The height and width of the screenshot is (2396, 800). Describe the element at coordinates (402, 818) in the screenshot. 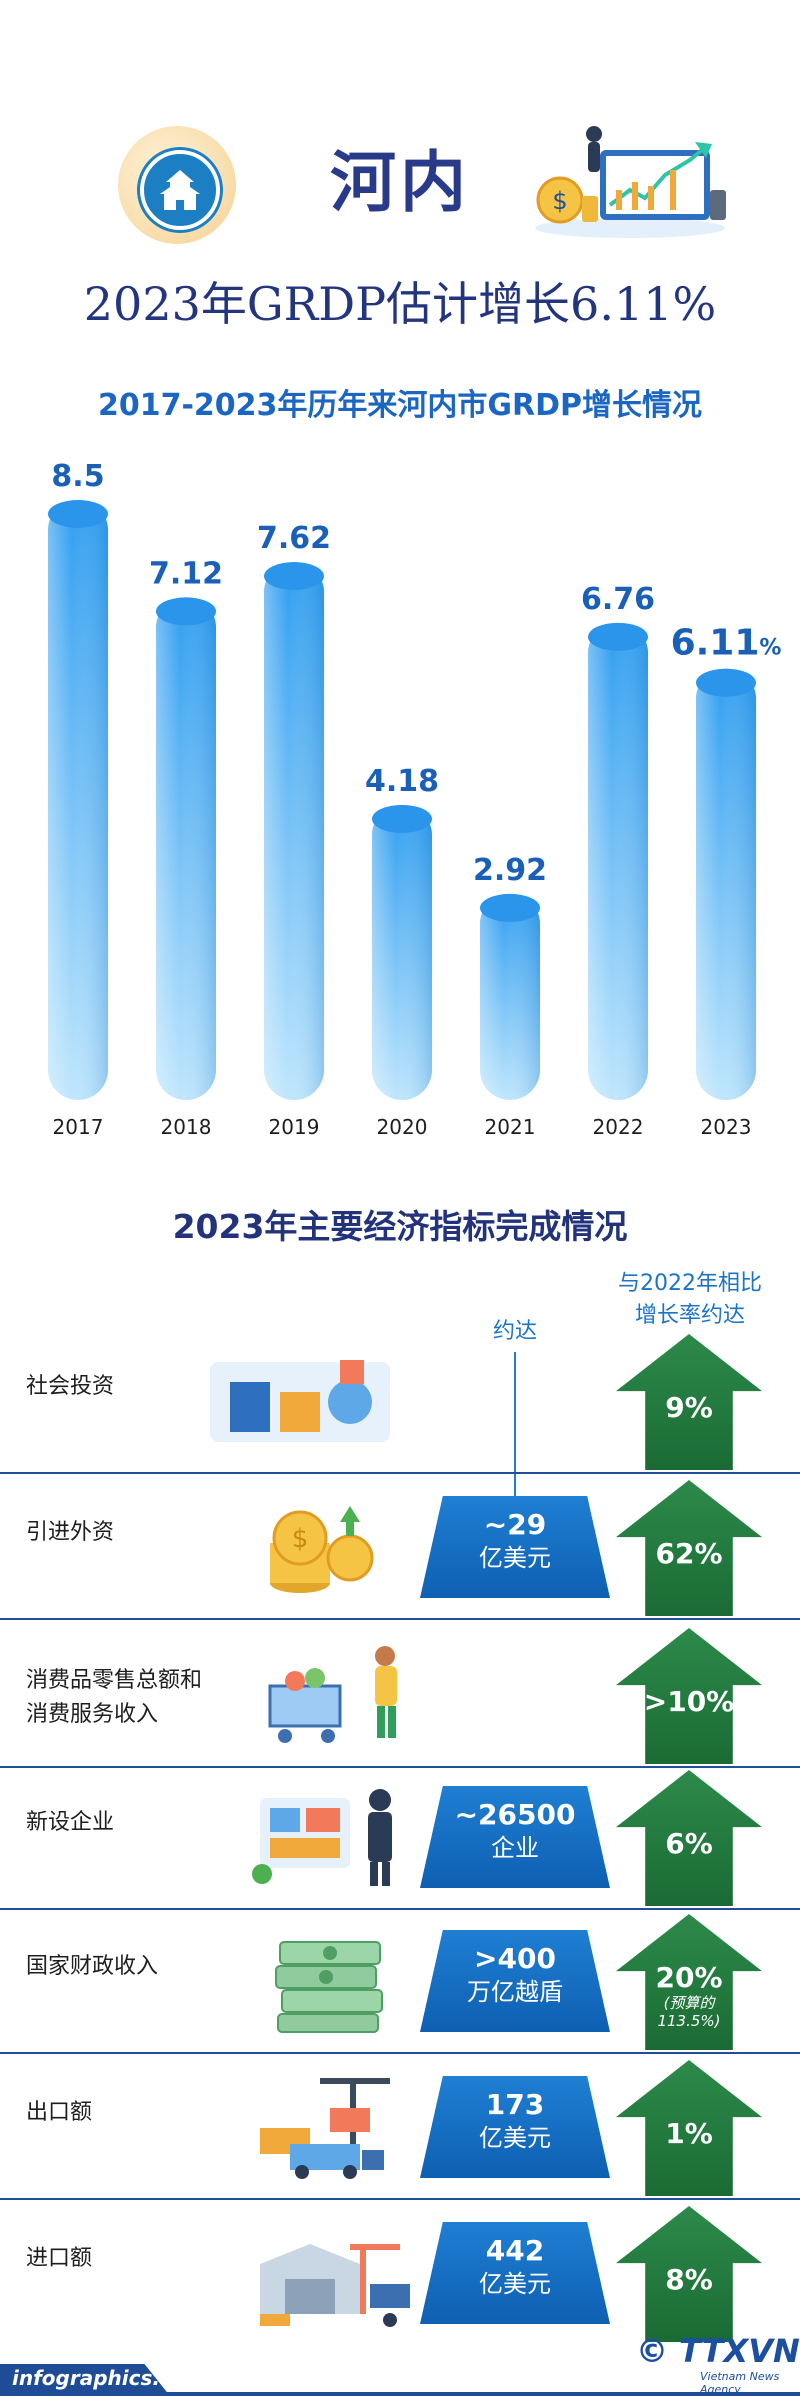

I see `bar-cap-2020` at that location.